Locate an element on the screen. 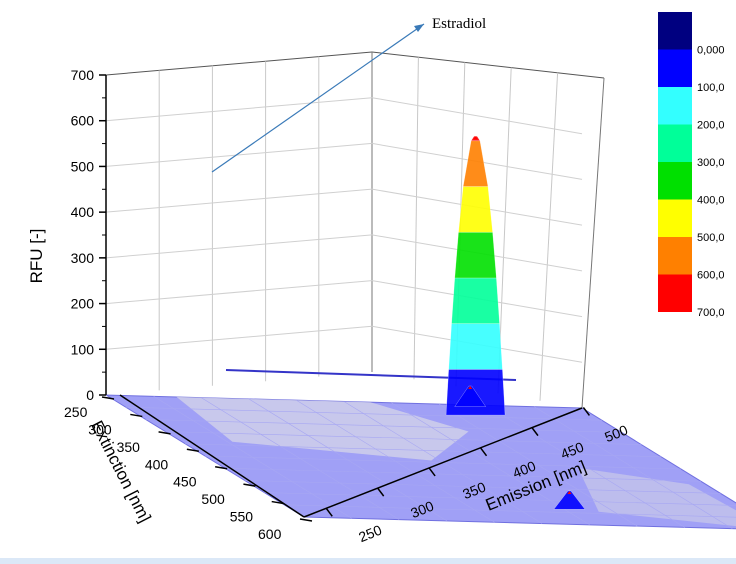 Image resolution: width=736 pixels, height=564 pixels. z-tick-label: 400 is located at coordinates (83, 212).